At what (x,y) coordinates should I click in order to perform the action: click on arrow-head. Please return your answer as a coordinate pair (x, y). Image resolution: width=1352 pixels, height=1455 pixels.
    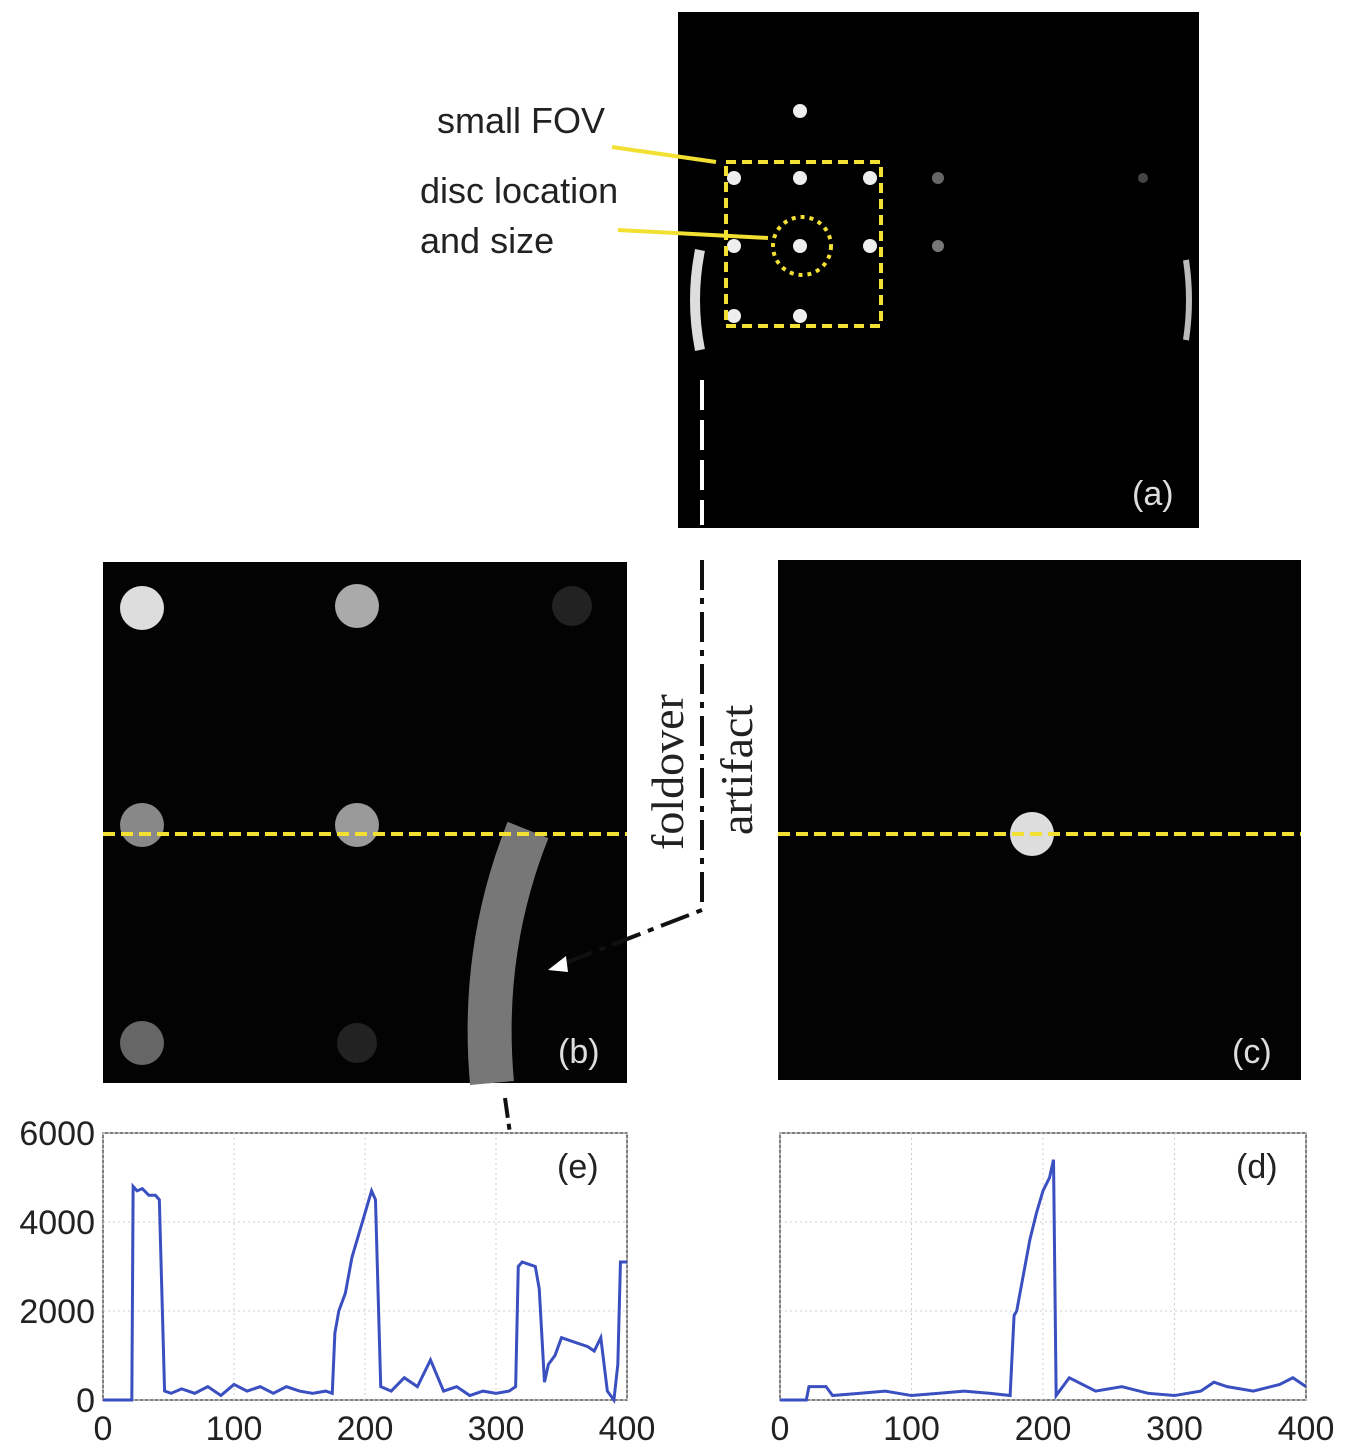
    Looking at the image, I should click on (558, 964).